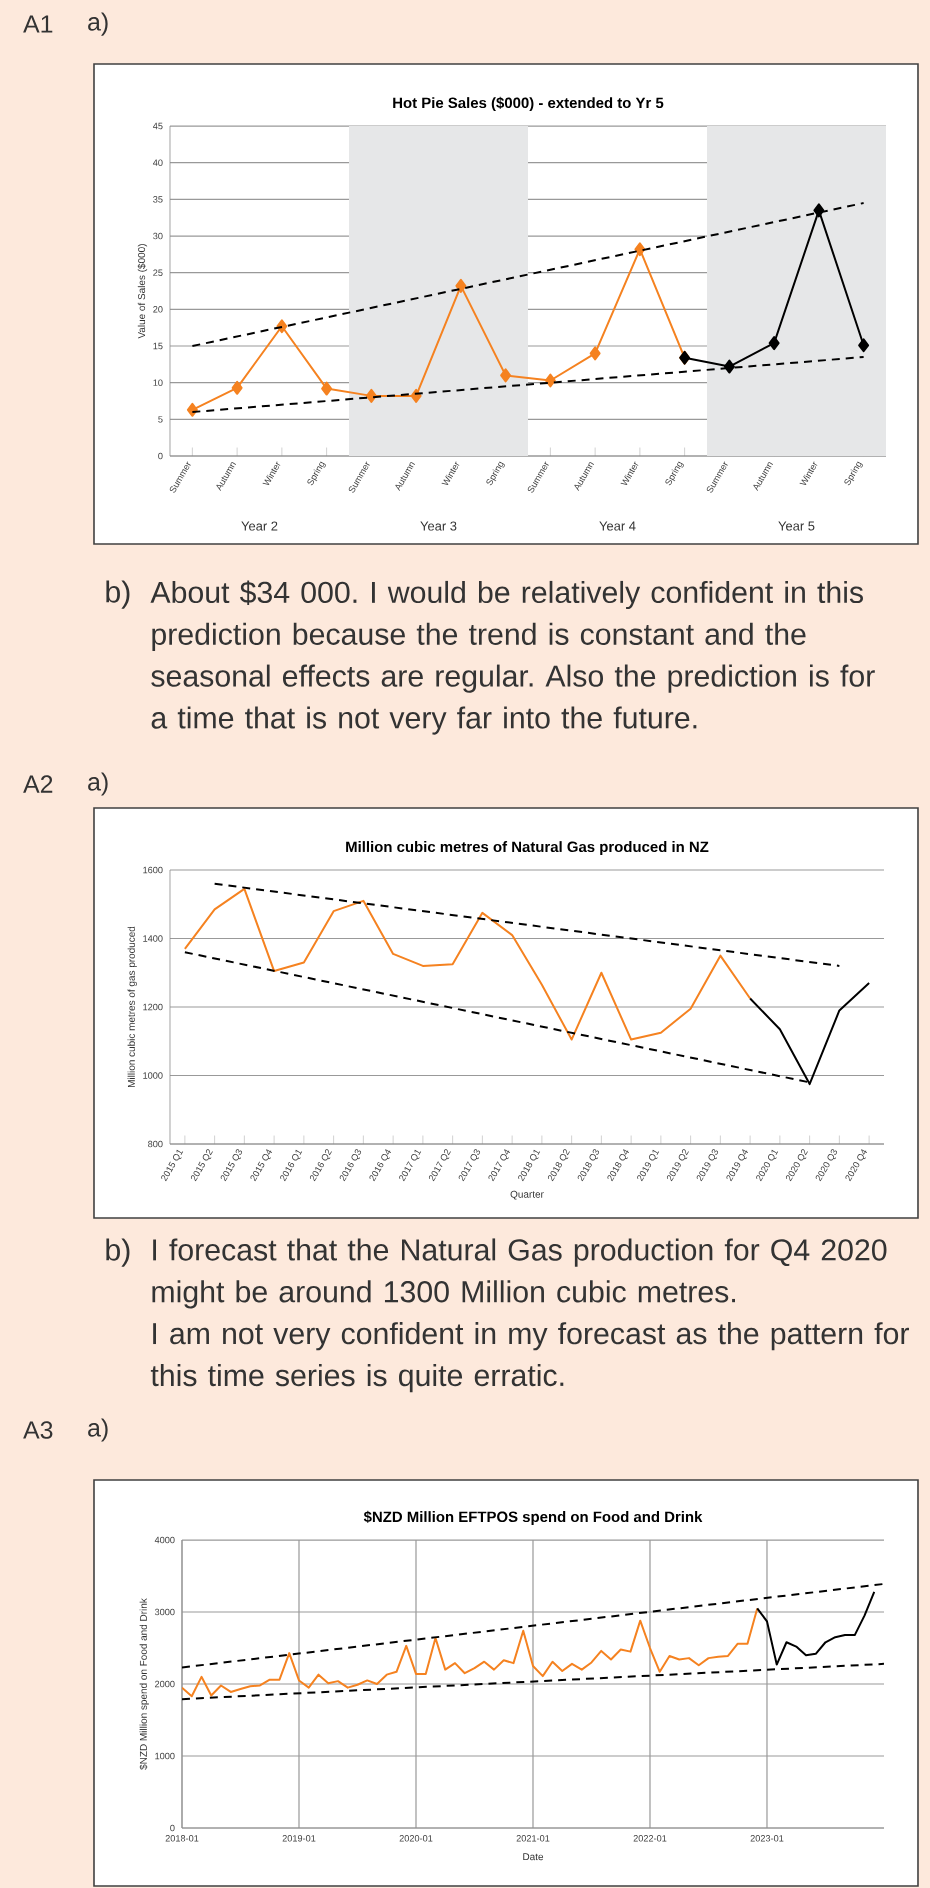 The height and width of the screenshot is (1888, 930). What do you see at coordinates (38, 1430) in the screenshot?
I see `text: A3` at bounding box center [38, 1430].